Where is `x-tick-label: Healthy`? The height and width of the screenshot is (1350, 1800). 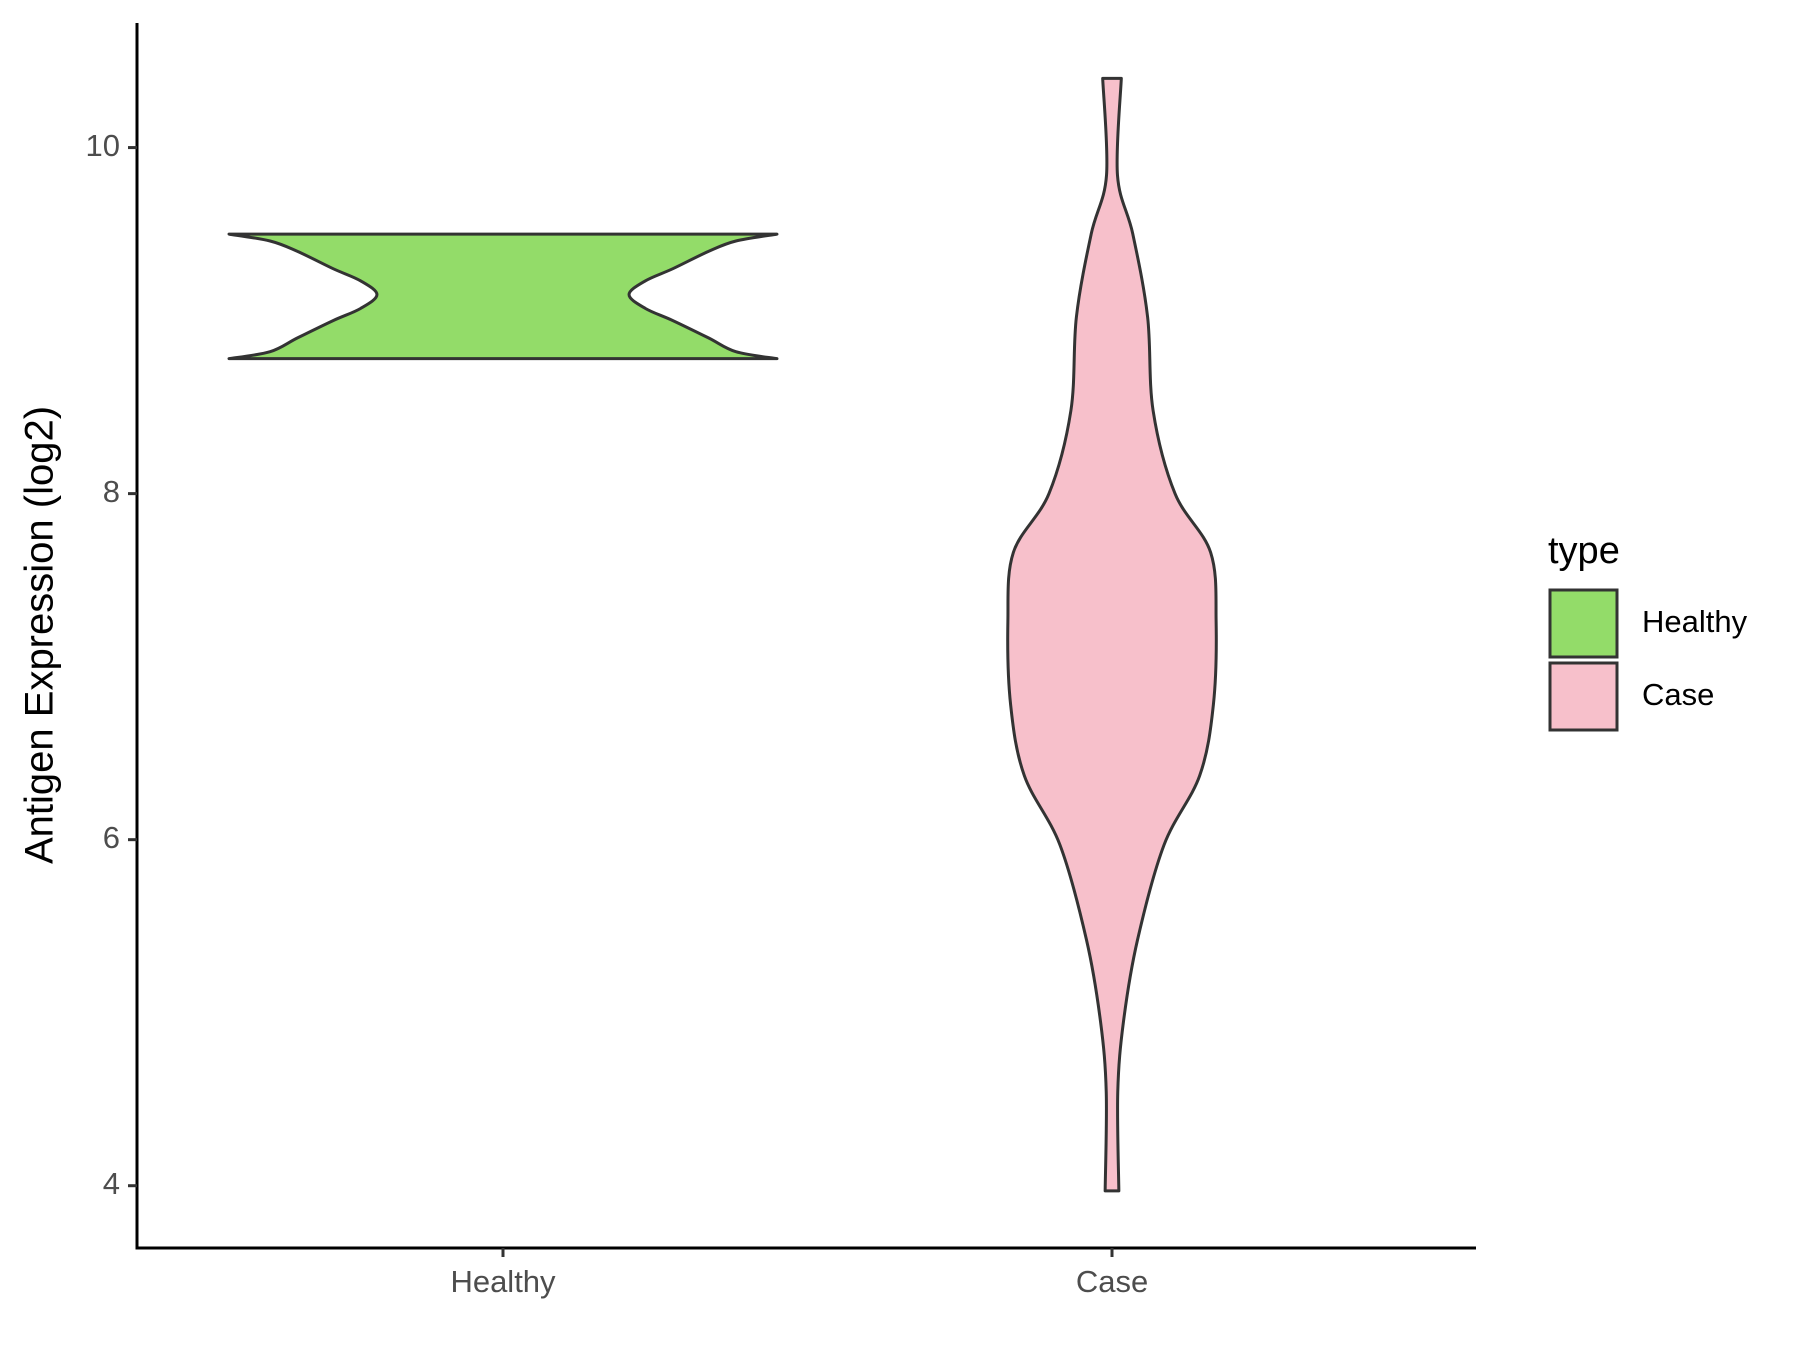
x-tick-label: Healthy is located at coordinates (503, 1281).